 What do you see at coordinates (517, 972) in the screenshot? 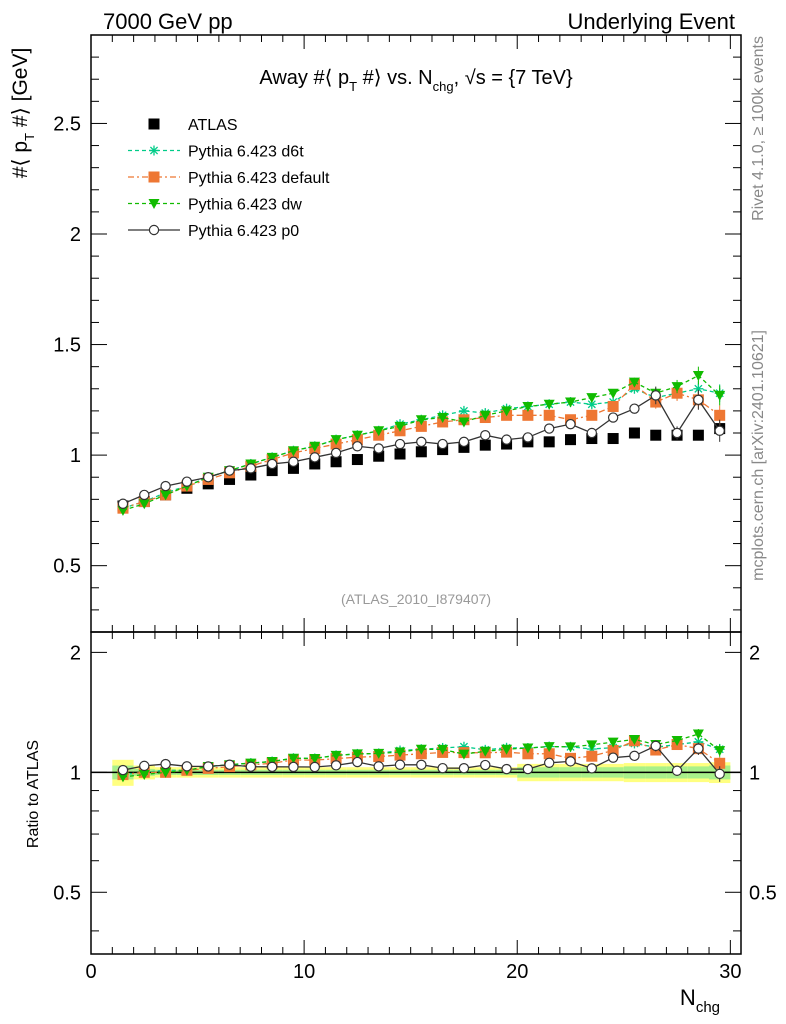
I see `x-tick-label: 20` at bounding box center [517, 972].